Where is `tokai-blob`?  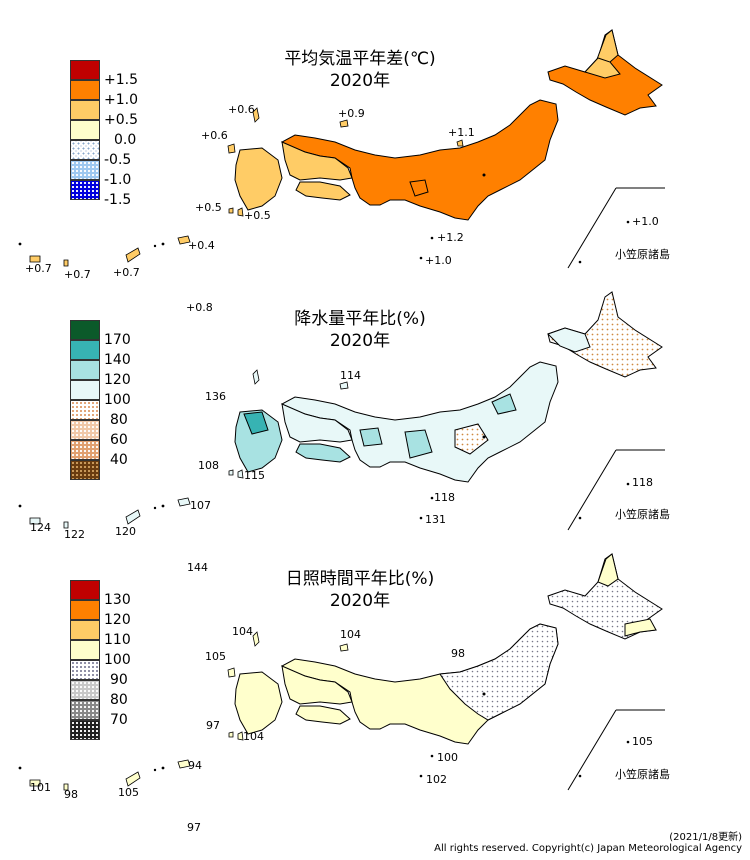 tokai-blob is located at coordinates (419, 188).